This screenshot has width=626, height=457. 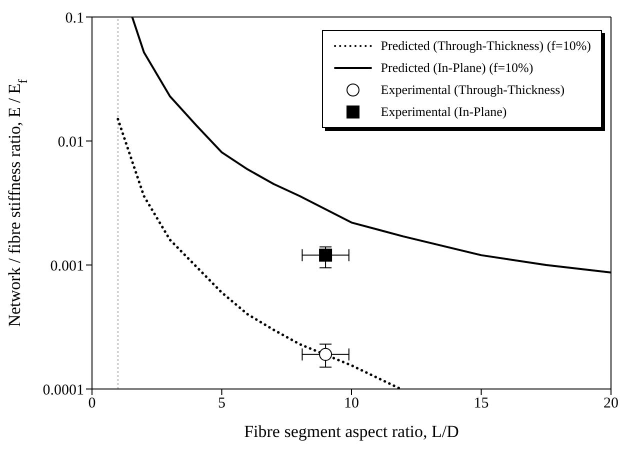 I want to click on y-tick-label: 0.01, so click(x=71, y=142).